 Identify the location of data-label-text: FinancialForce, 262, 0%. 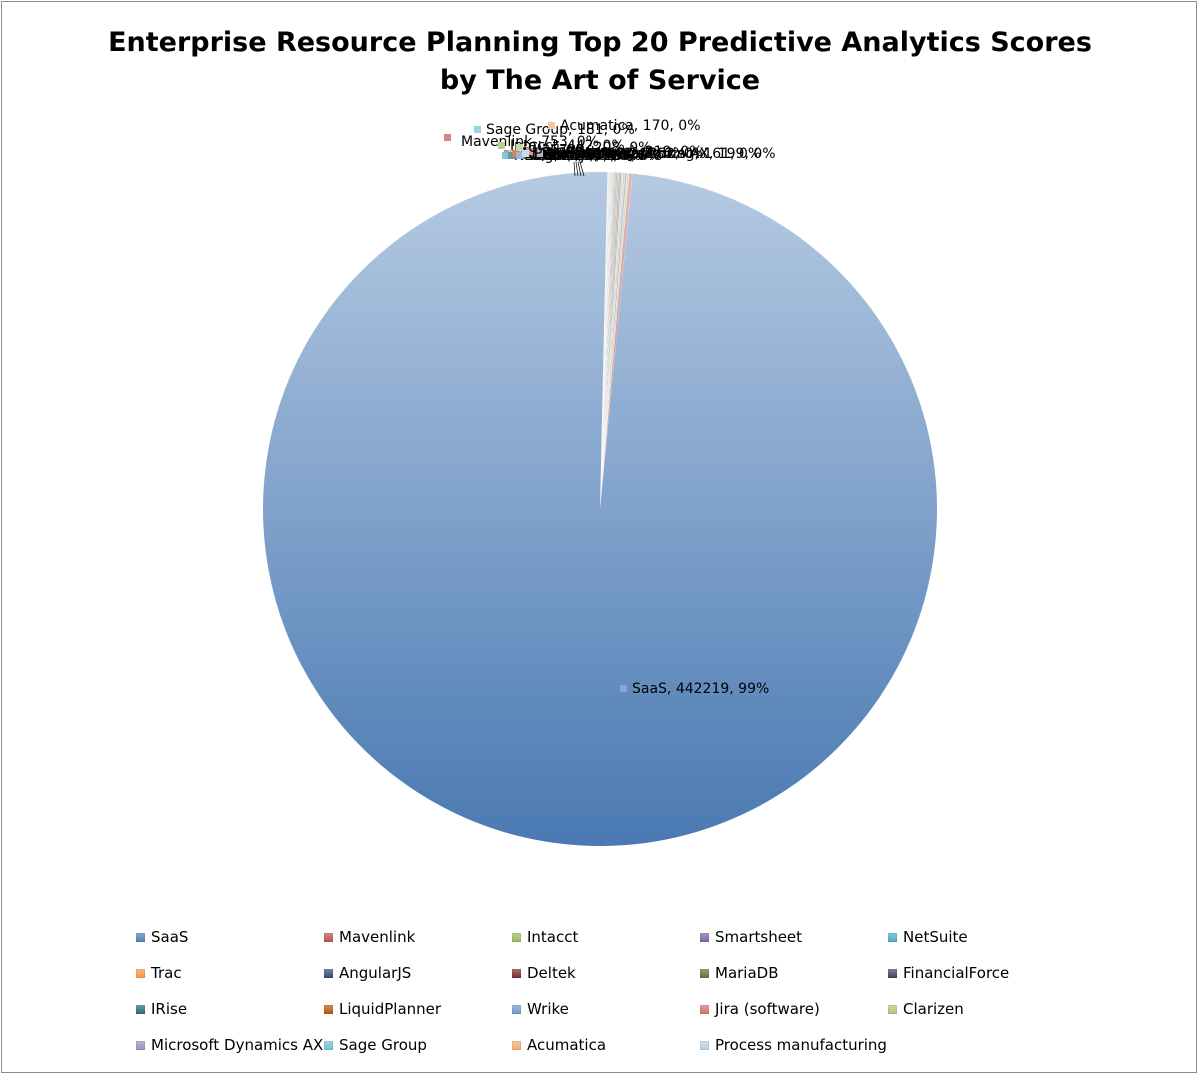
(623, 154).